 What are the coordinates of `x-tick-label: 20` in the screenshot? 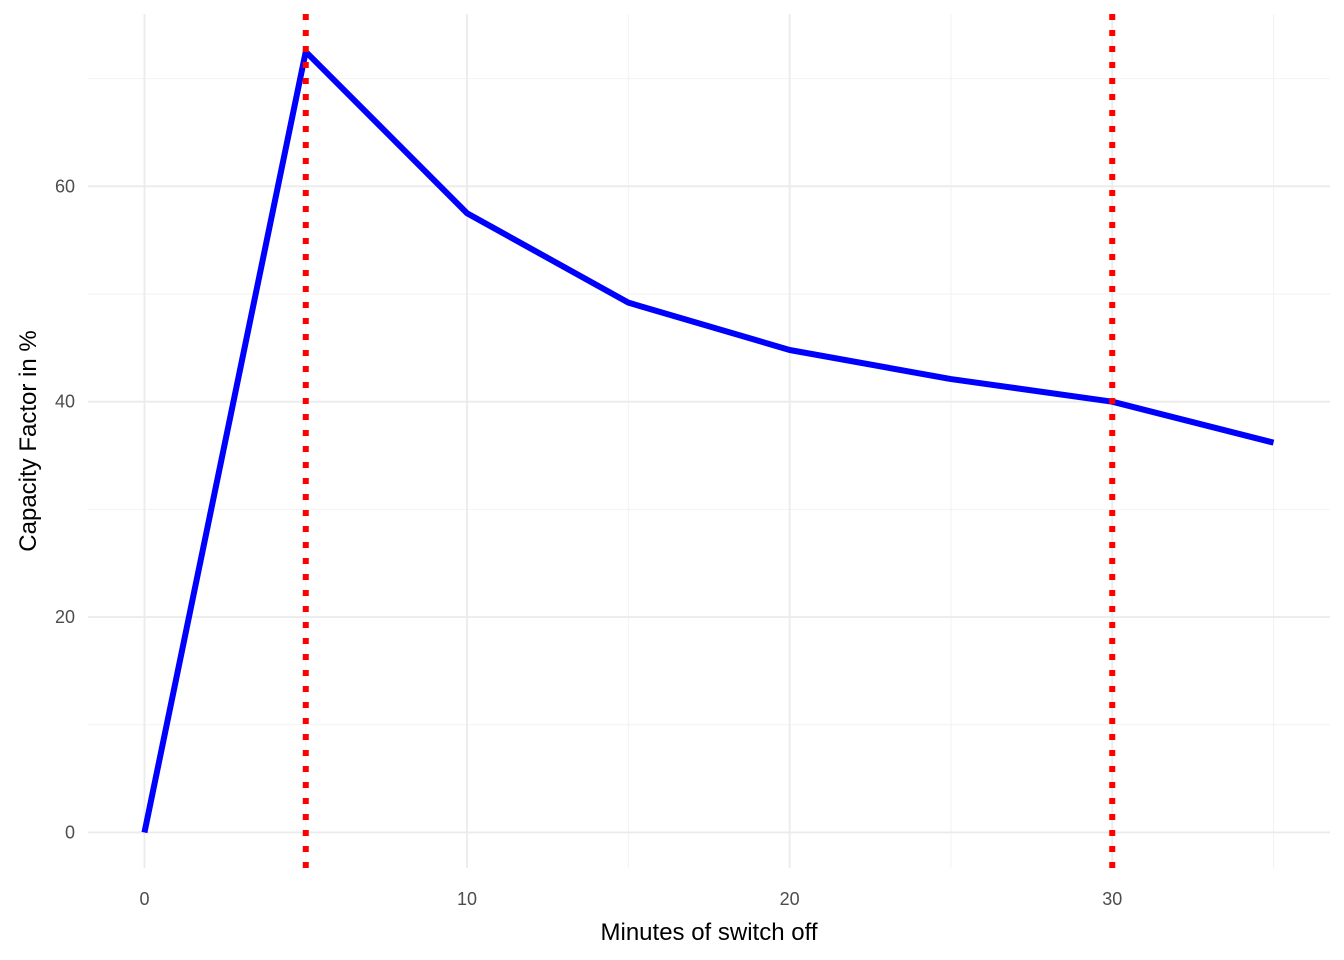 It's located at (790, 899).